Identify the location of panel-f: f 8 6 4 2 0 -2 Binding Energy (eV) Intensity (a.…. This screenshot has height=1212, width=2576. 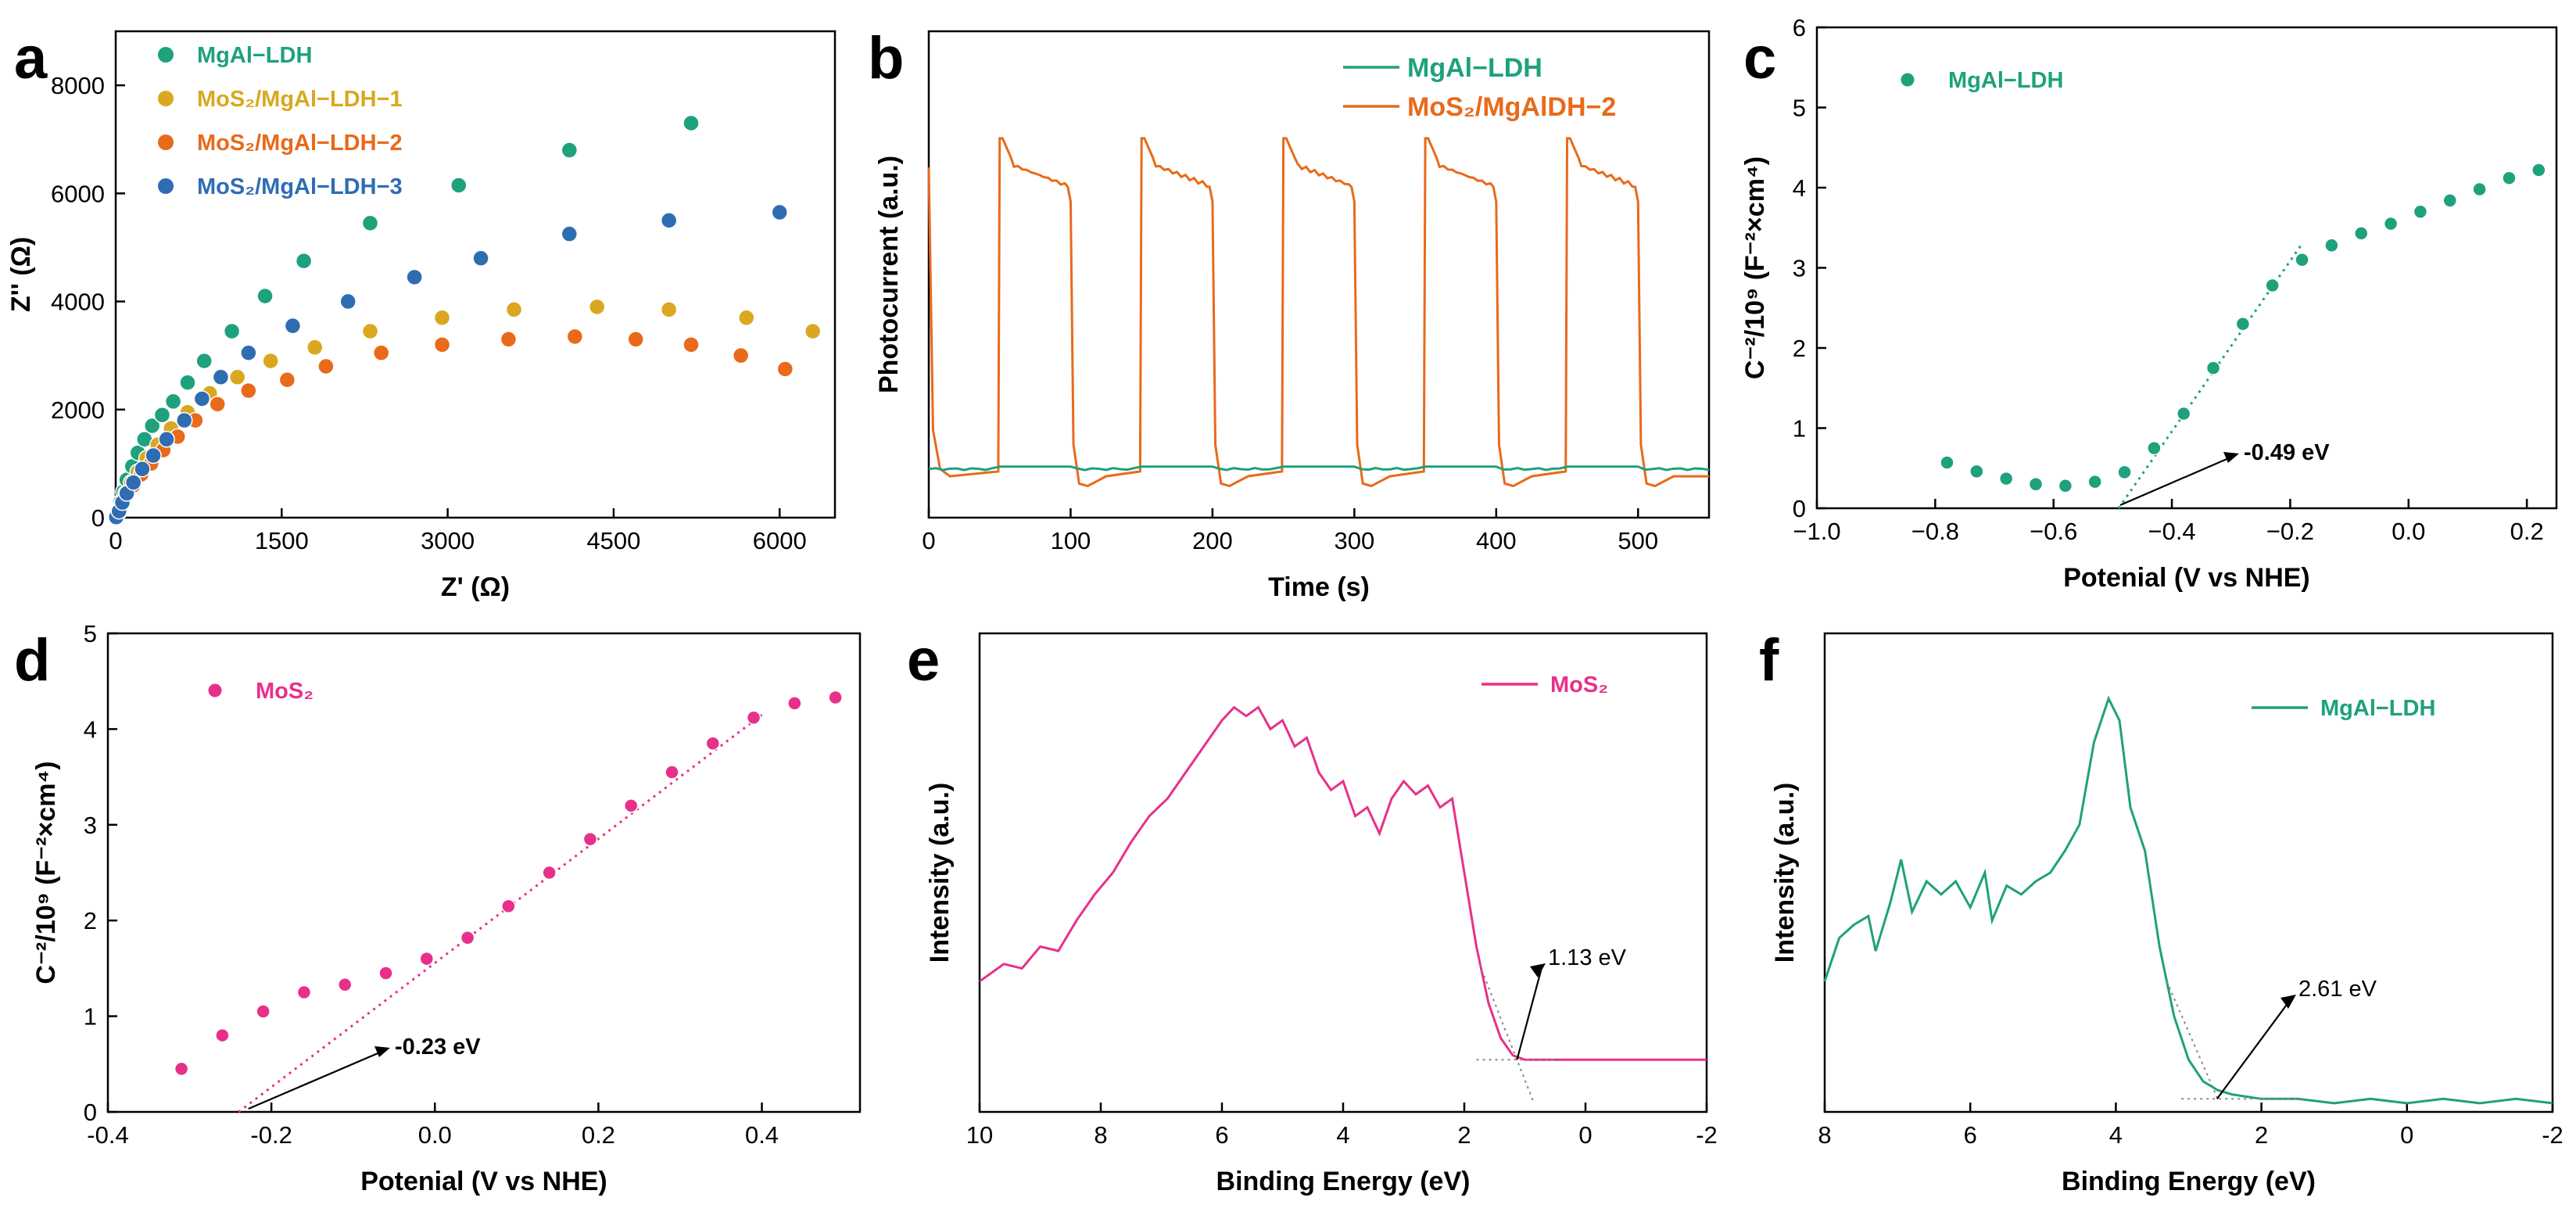
(2161, 912).